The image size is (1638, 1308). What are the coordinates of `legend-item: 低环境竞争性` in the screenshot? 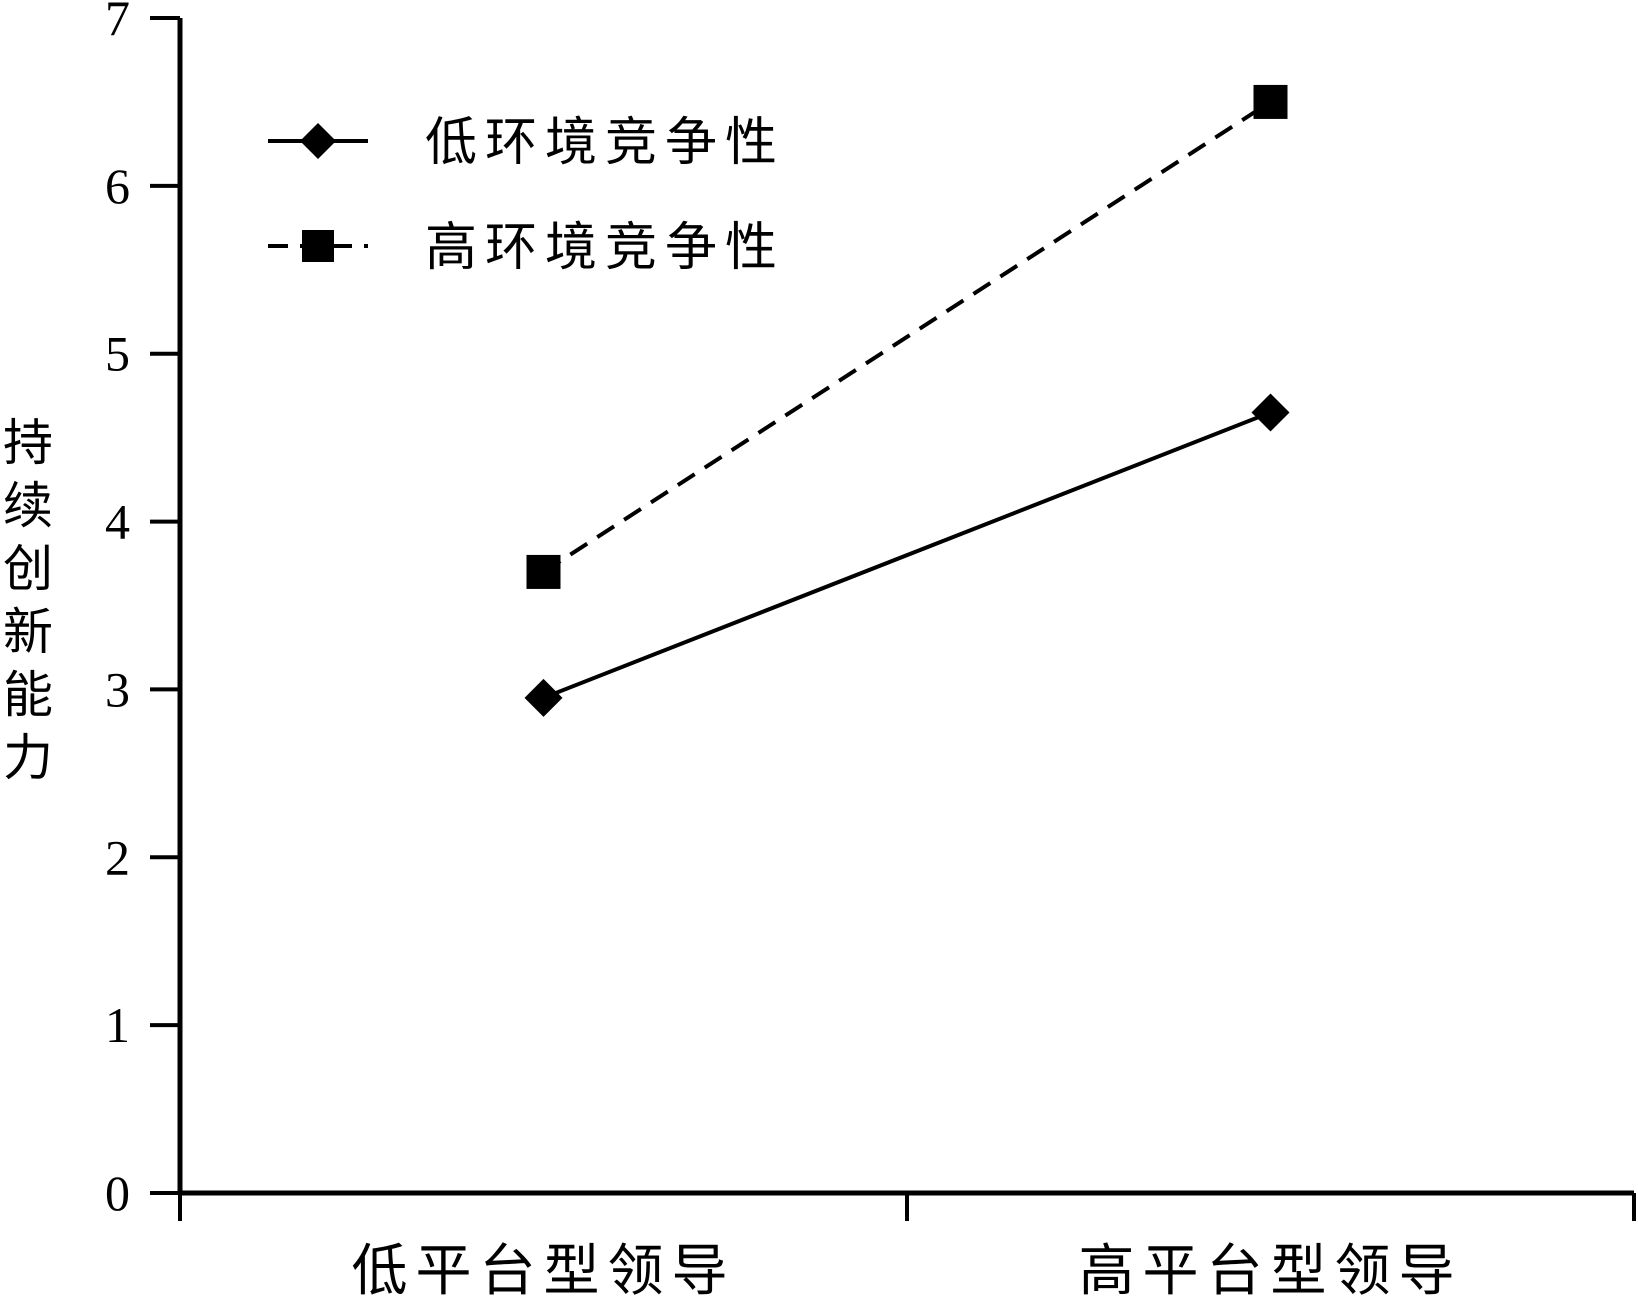 It's located at (526, 143).